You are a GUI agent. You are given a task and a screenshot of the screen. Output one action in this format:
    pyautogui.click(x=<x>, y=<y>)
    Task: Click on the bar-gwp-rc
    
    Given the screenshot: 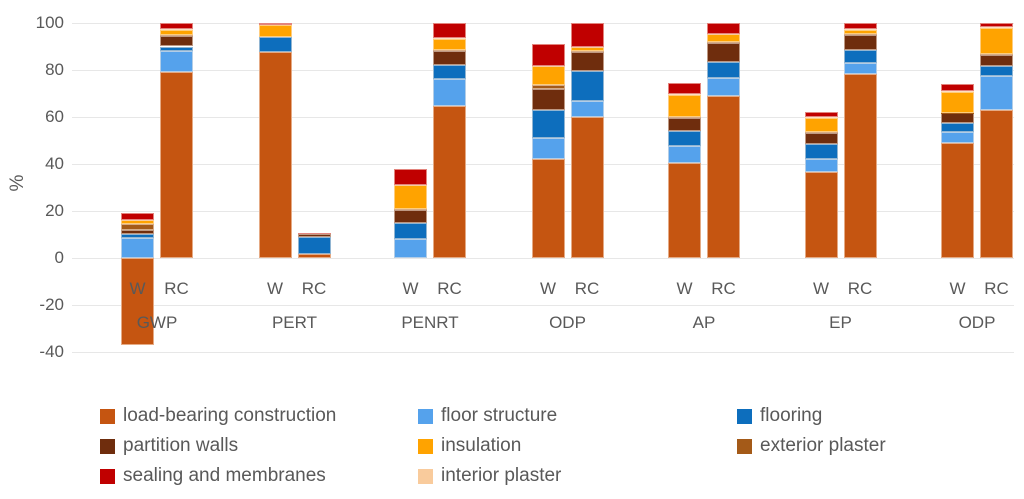 What is the action you would take?
    pyautogui.click(x=176, y=140)
    